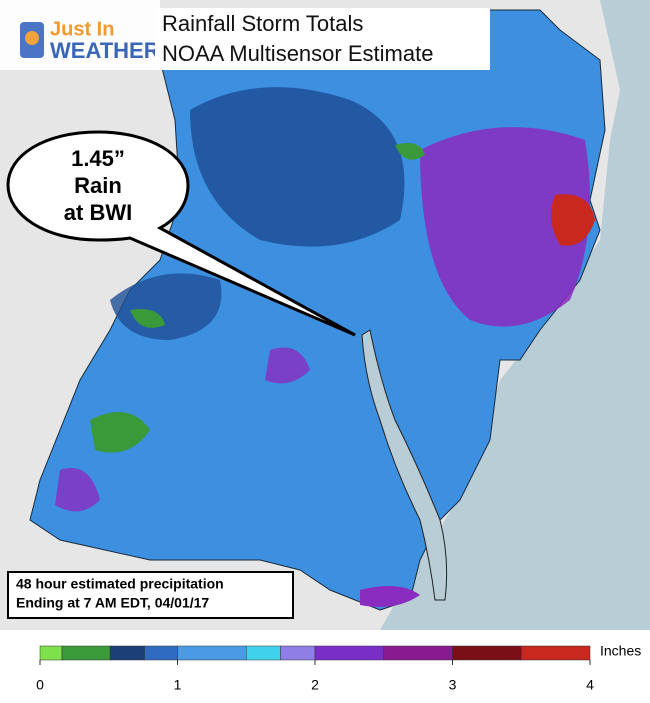 The height and width of the screenshot is (703, 650). What do you see at coordinates (112, 603) in the screenshot?
I see `info-line: Ending at 7 AM EDT, 04/01/17` at bounding box center [112, 603].